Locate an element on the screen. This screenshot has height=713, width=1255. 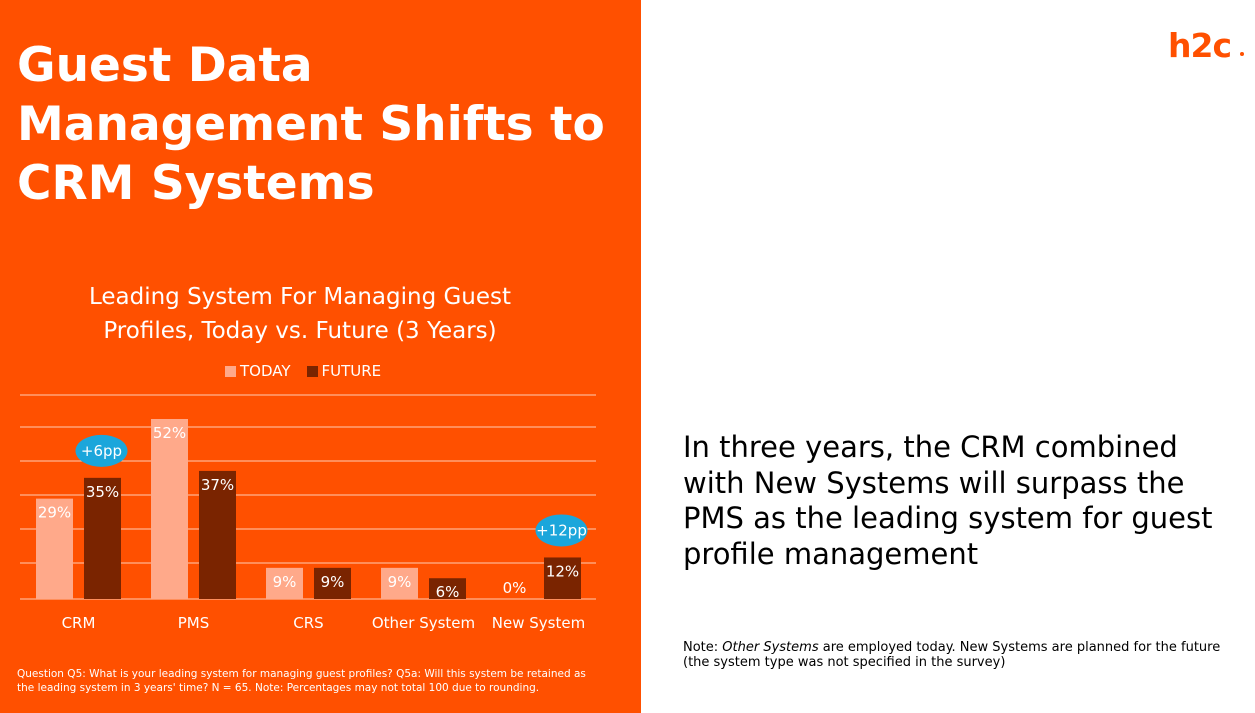
note-prefix: Note: is located at coordinates (703, 647).